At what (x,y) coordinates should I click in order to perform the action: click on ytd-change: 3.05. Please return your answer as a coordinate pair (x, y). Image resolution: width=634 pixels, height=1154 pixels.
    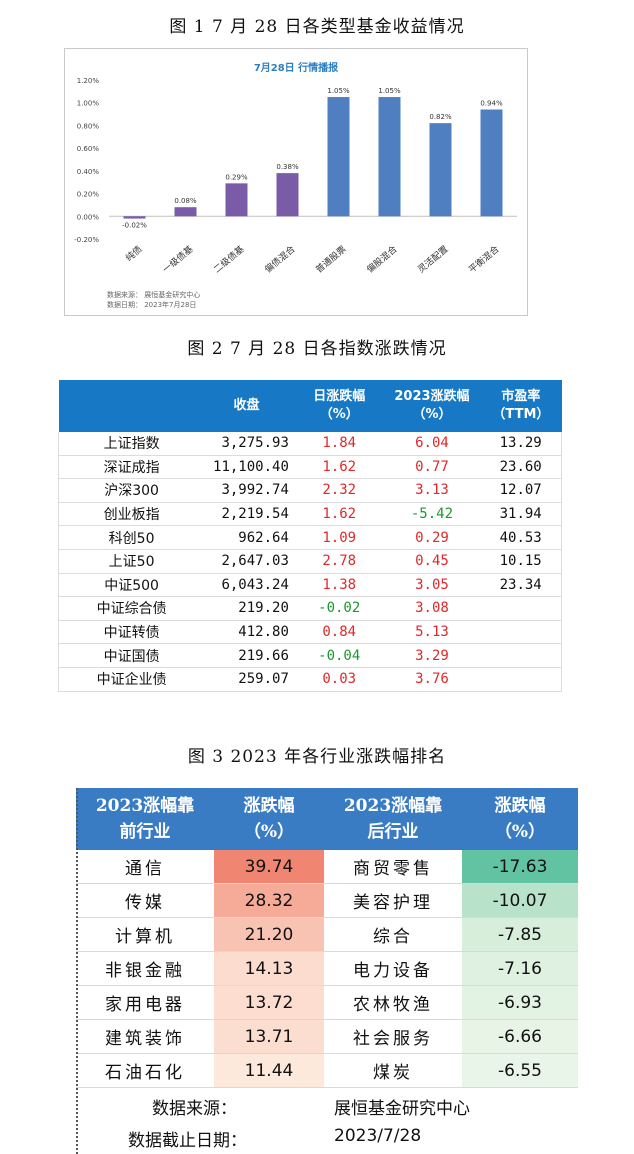
    Looking at the image, I should click on (432, 585).